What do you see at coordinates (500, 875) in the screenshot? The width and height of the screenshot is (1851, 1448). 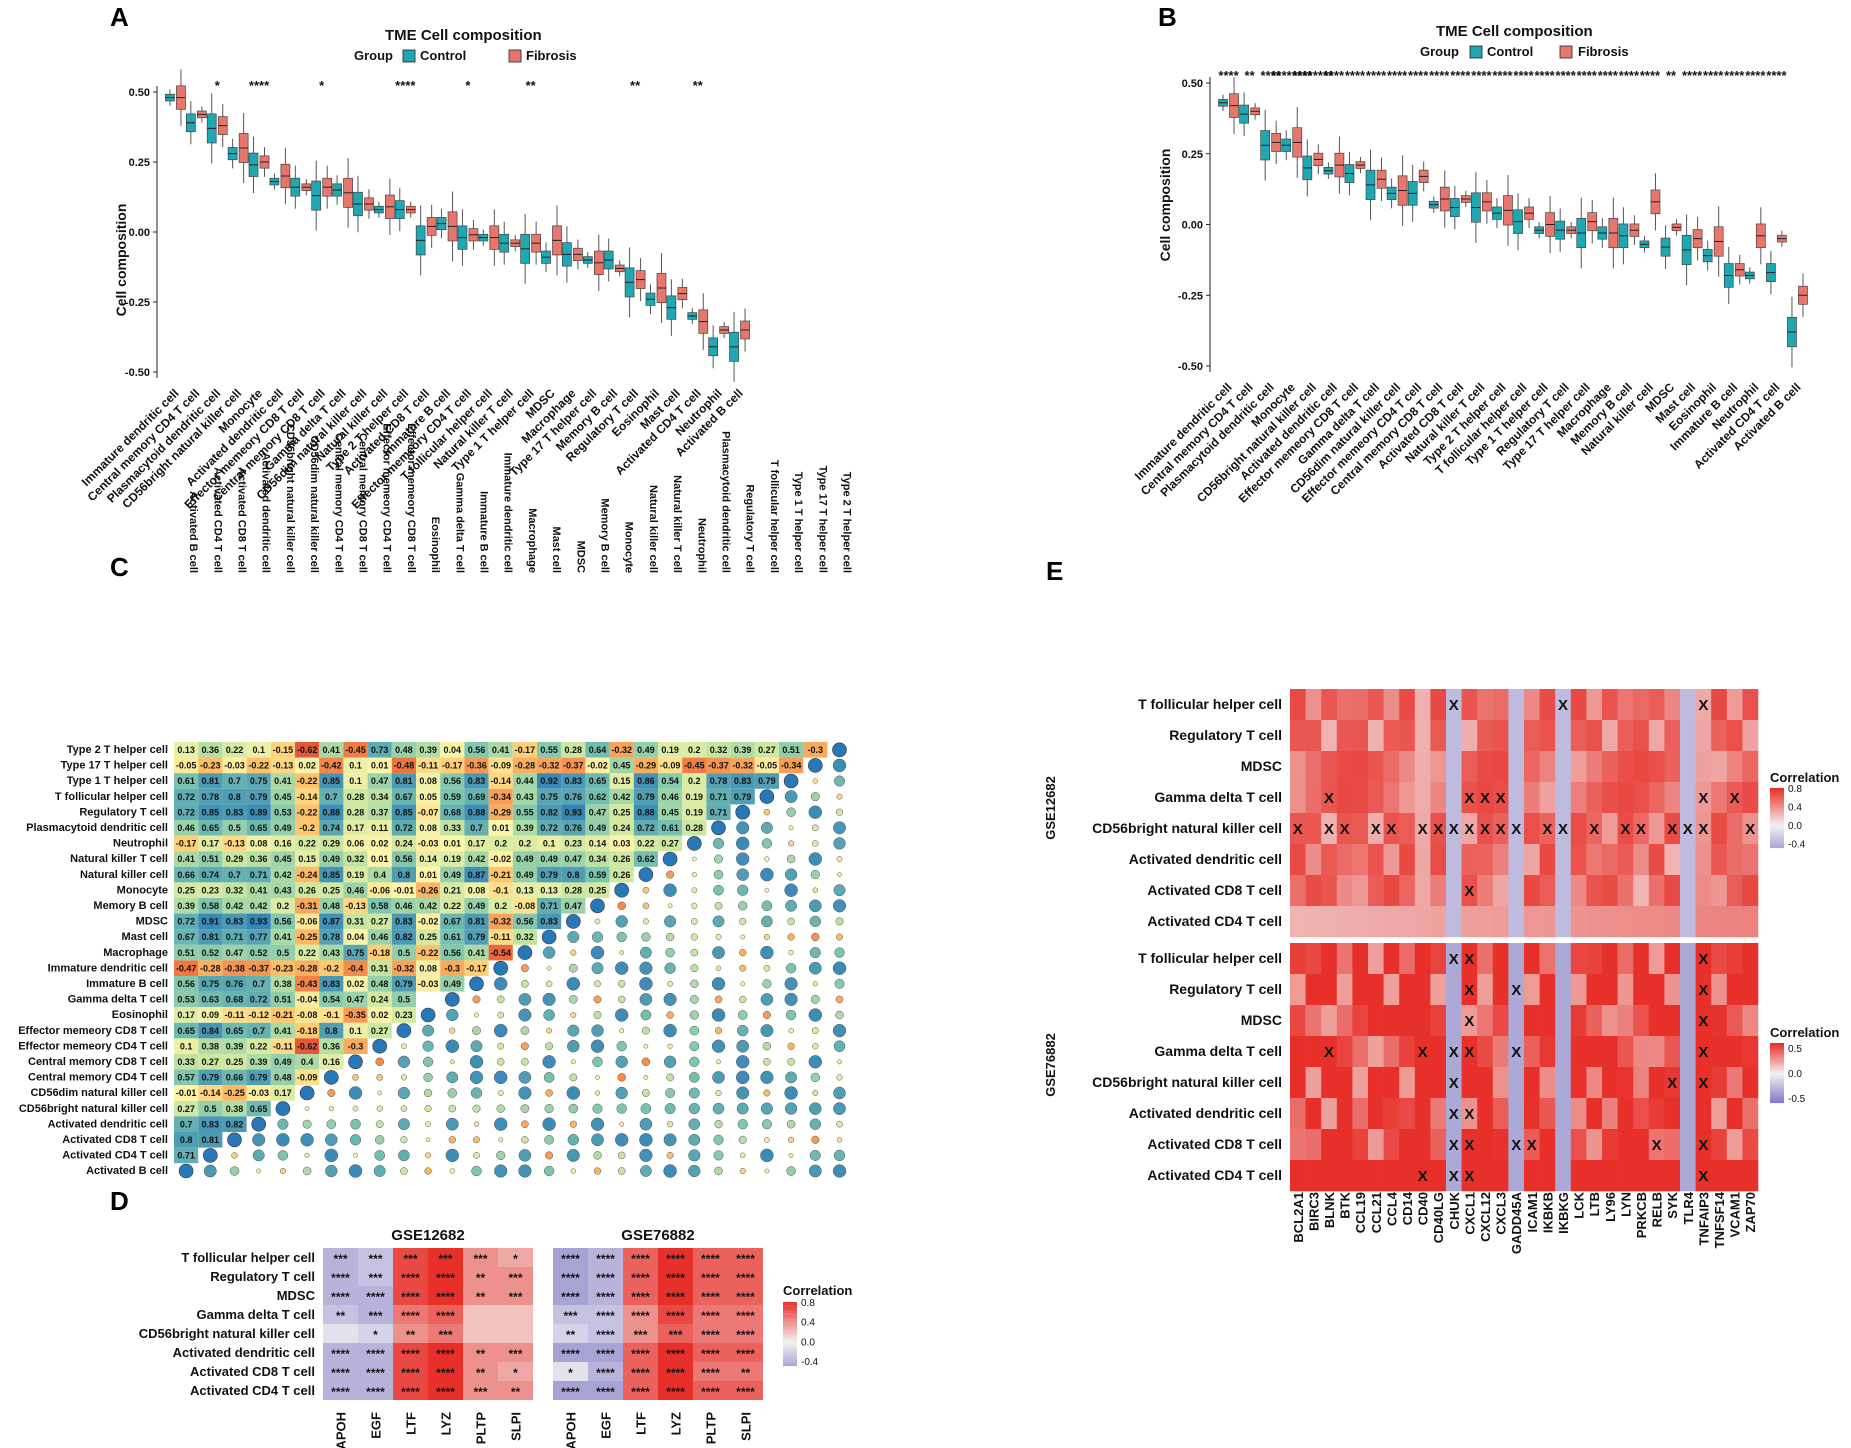 I see `corr-value: -0.21` at bounding box center [500, 875].